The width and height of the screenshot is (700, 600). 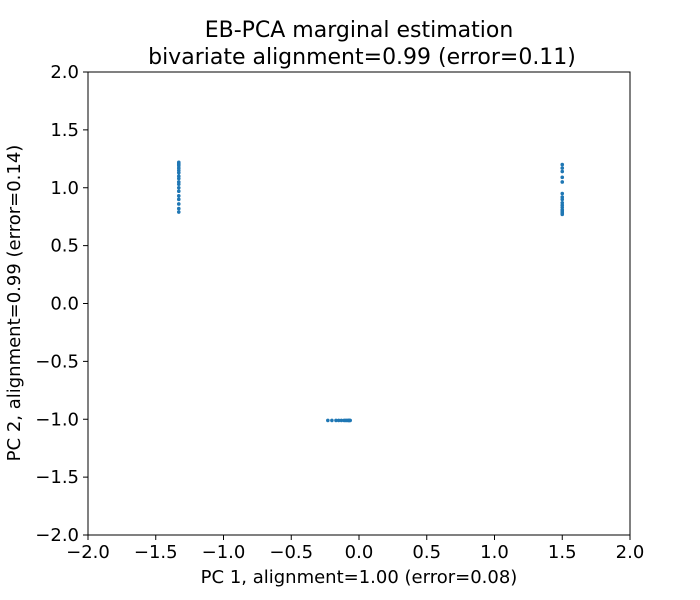 I want to click on x-tick-label: 0.5, so click(x=426, y=552).